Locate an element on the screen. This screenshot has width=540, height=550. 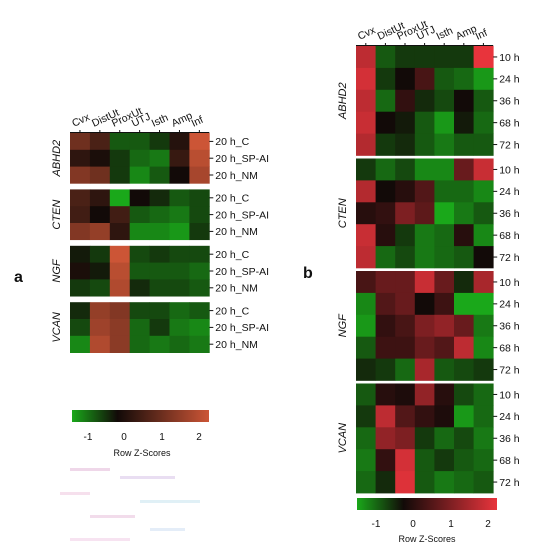
column-label: Isth is located at coordinates (444, 34).